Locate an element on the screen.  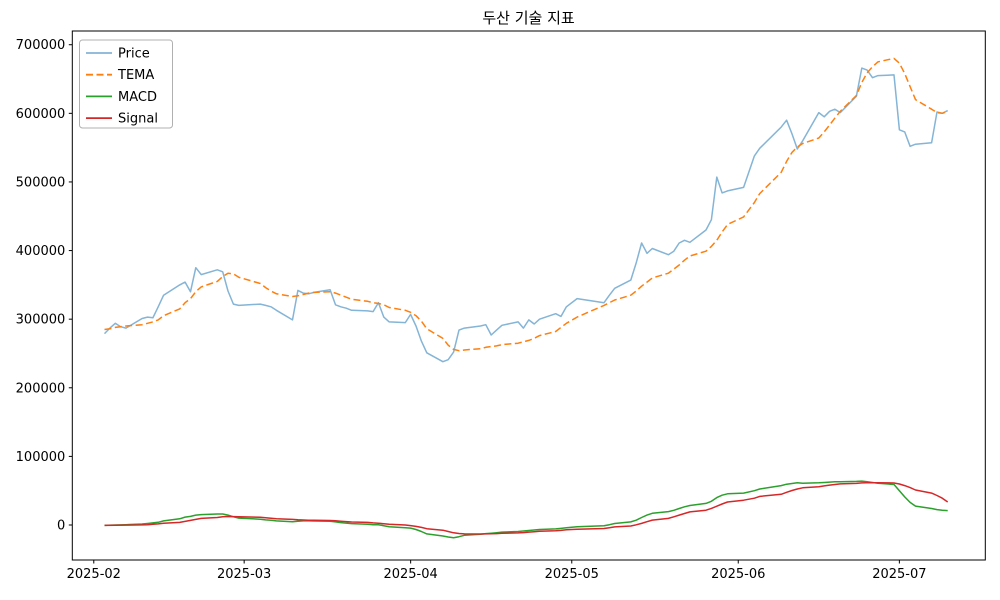
legend-box is located at coordinates (126, 84).